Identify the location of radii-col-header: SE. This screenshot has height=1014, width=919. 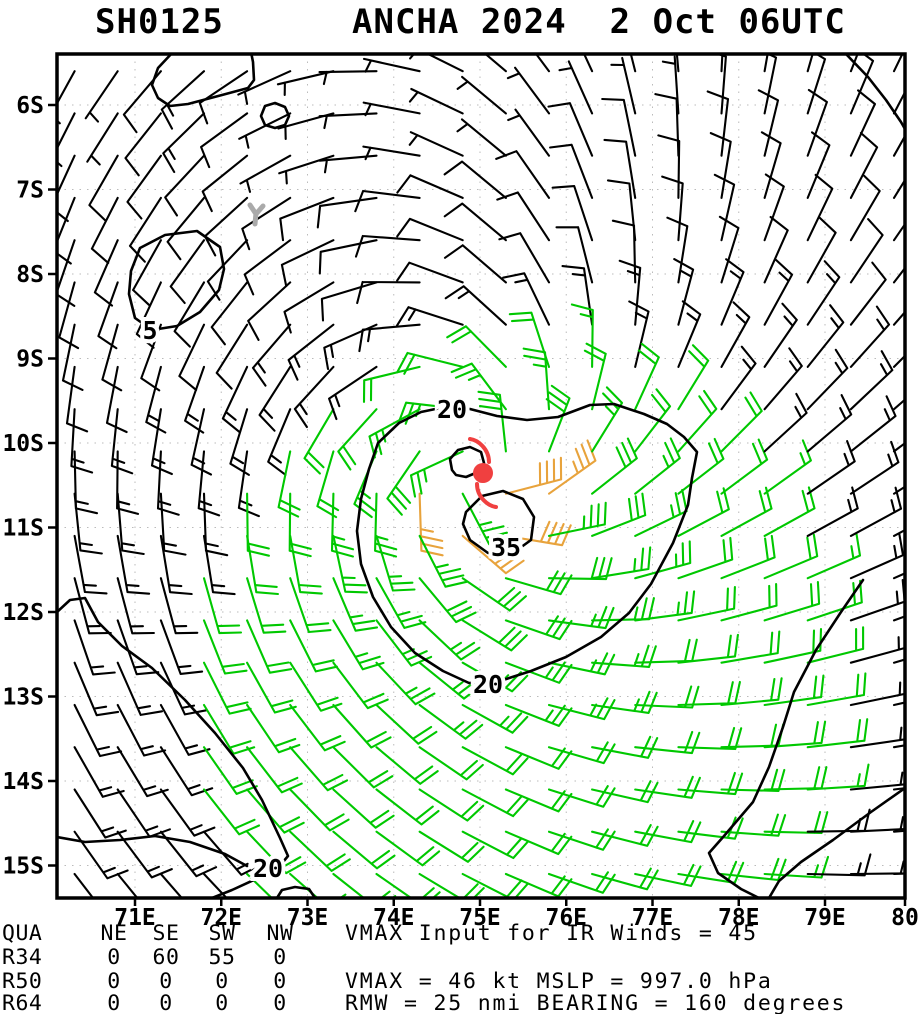
(166, 933).